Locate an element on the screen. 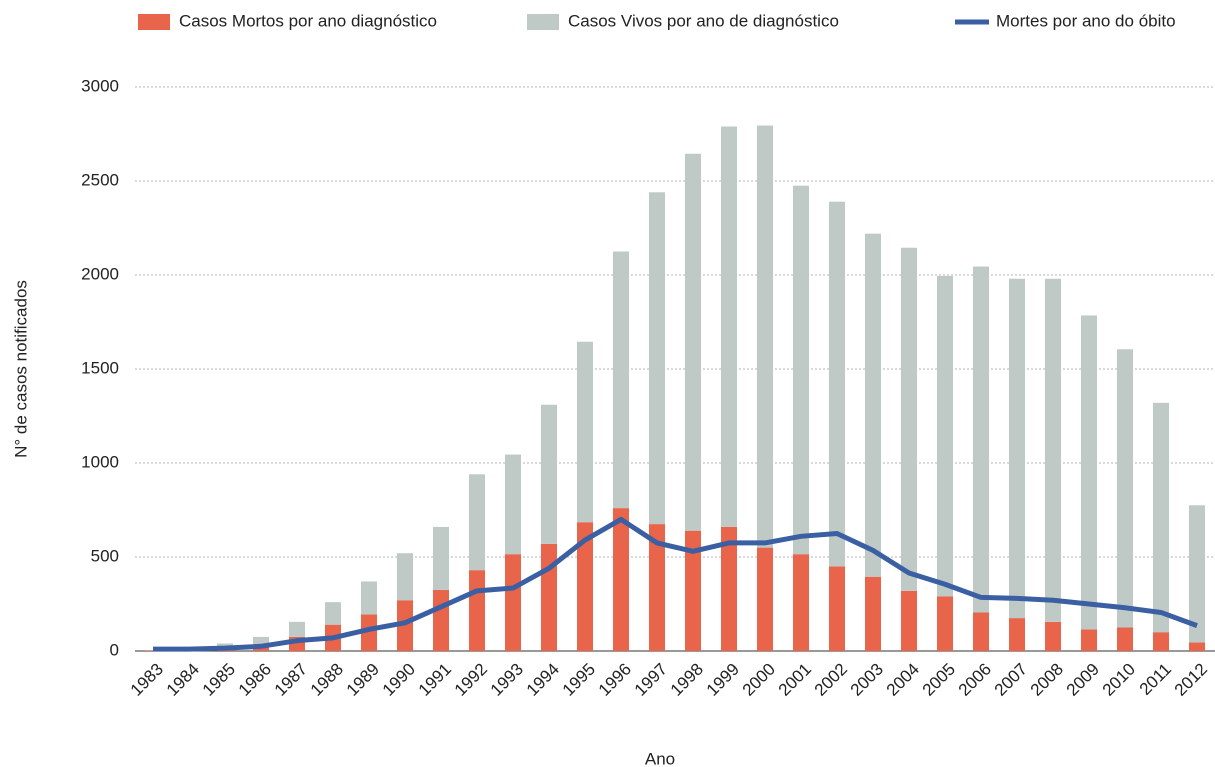 The width and height of the screenshot is (1215, 767). y-tick-label: 1500 is located at coordinates (100, 367).